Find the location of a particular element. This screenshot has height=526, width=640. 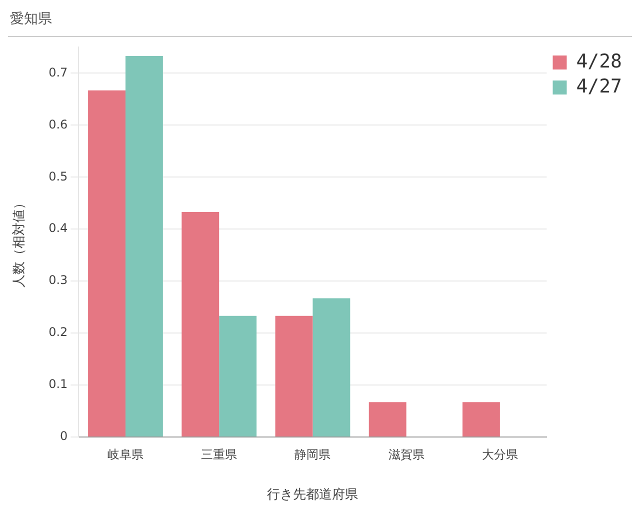

y-tick-label: 0.1 is located at coordinates (58, 384).